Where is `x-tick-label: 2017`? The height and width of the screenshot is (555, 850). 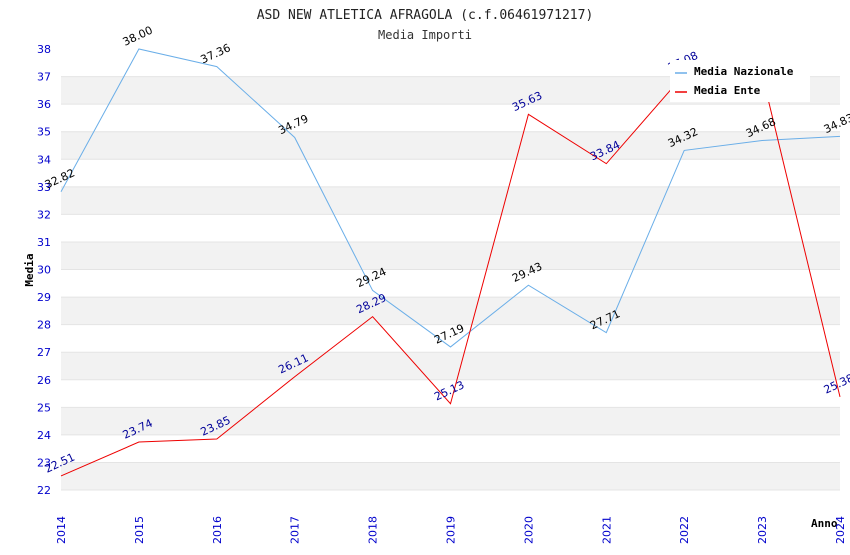 x-tick-label: 2017 is located at coordinates (295, 530).